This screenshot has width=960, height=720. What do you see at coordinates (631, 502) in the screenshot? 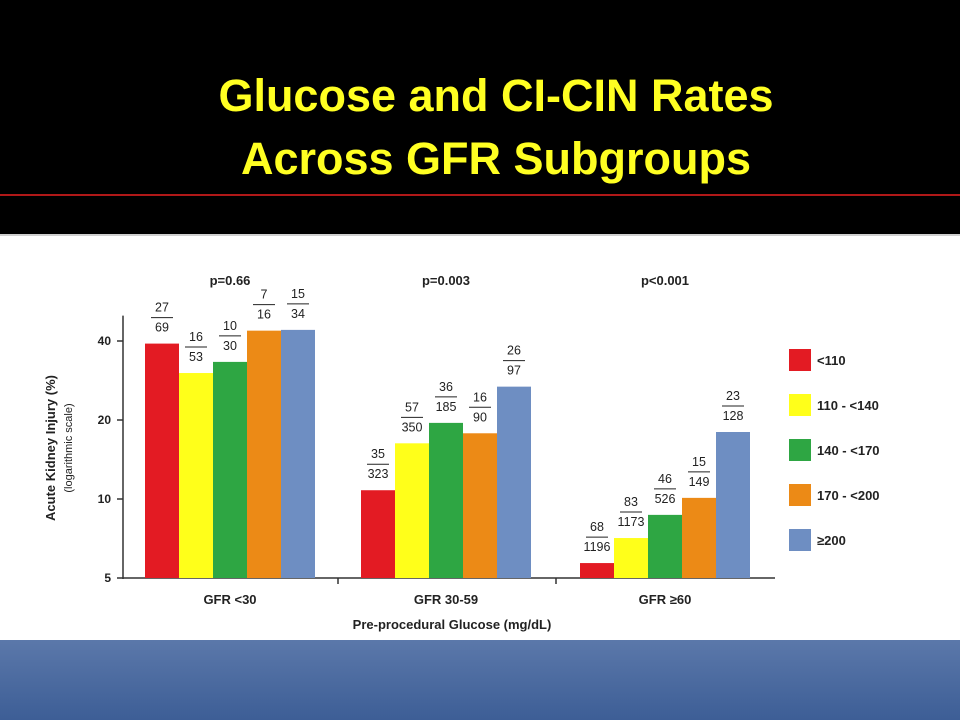
I see `bar-numerator-label: 83` at bounding box center [631, 502].